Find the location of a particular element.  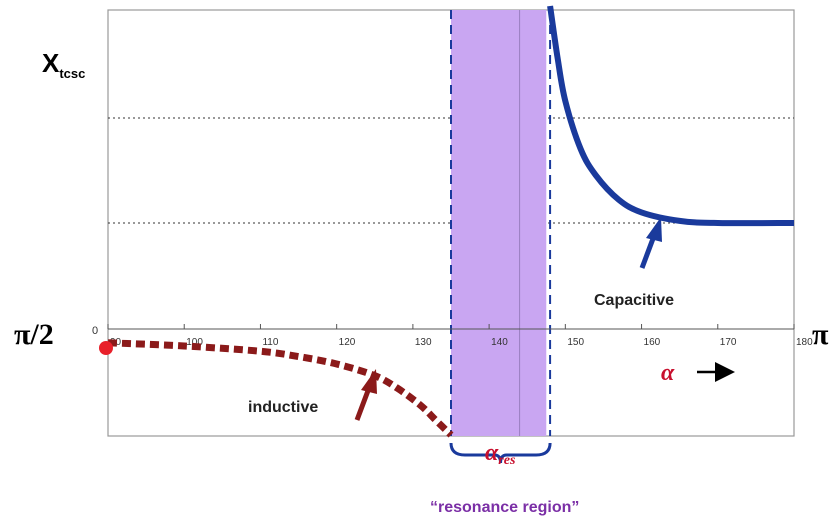

left-end-label: π/2 is located at coordinates (34, 334).